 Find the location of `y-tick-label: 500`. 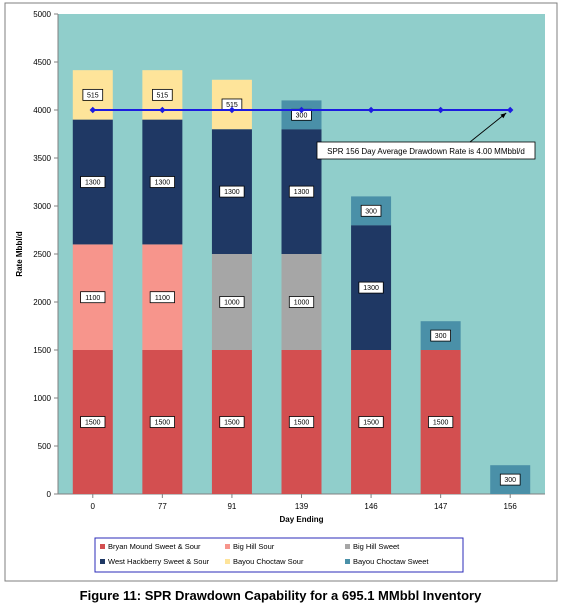

y-tick-label: 500 is located at coordinates (45, 446).